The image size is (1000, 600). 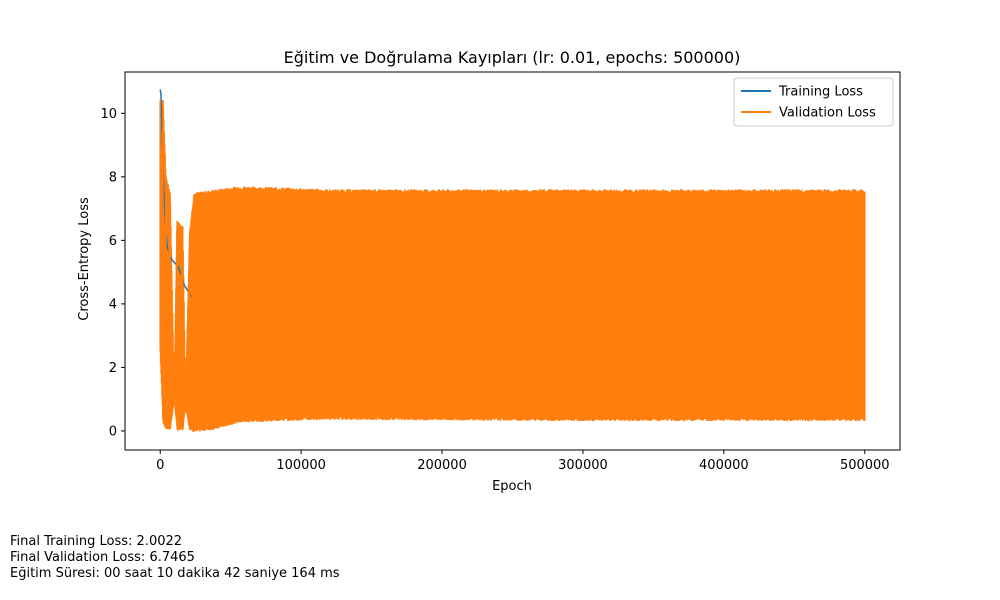 I want to click on legend-box, so click(x=813, y=102).